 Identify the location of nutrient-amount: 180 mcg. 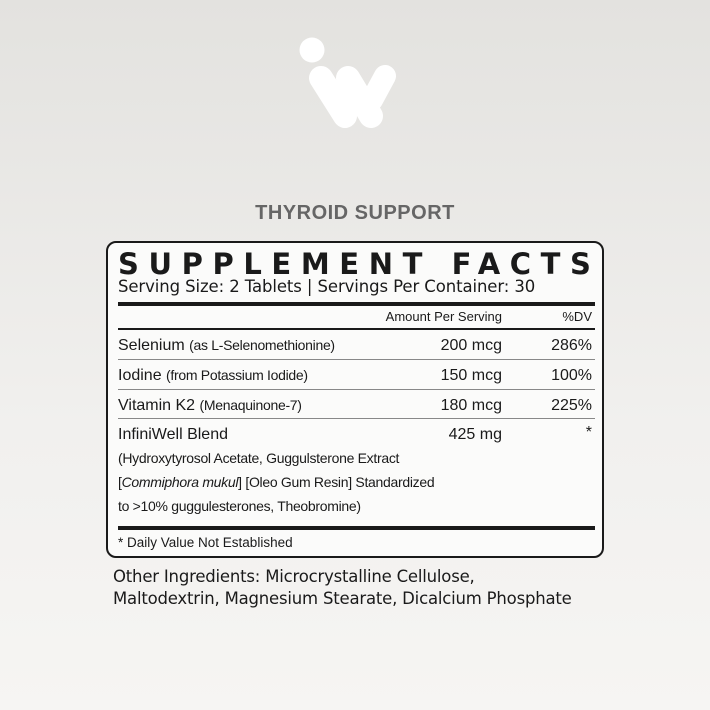
(471, 405).